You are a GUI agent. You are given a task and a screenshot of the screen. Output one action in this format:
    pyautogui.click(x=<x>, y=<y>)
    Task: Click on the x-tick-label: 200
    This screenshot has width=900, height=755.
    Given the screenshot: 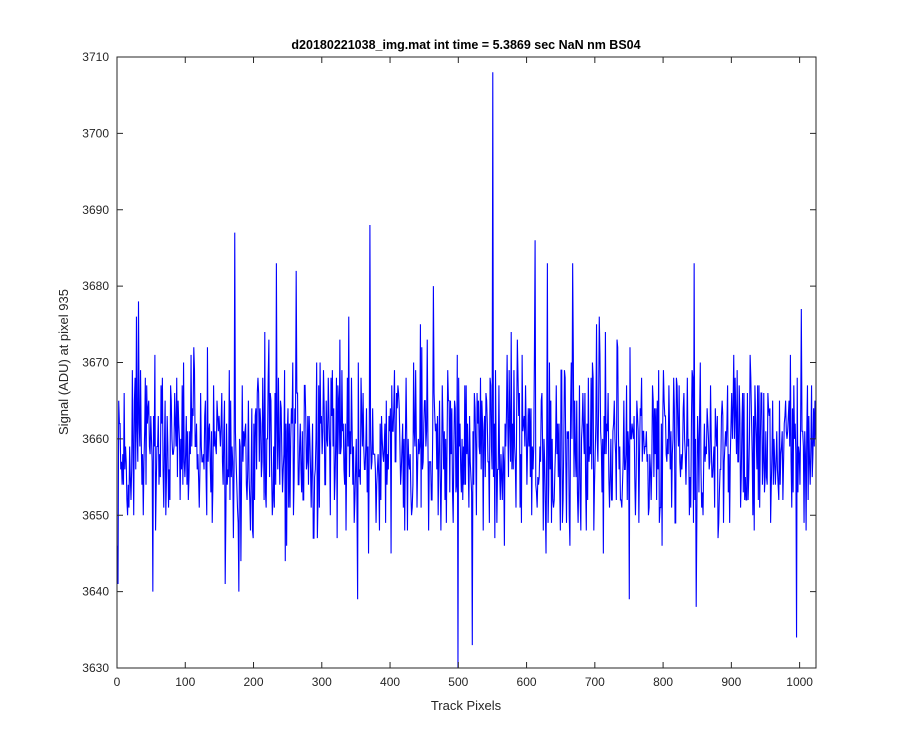 What is the action you would take?
    pyautogui.click(x=254, y=682)
    